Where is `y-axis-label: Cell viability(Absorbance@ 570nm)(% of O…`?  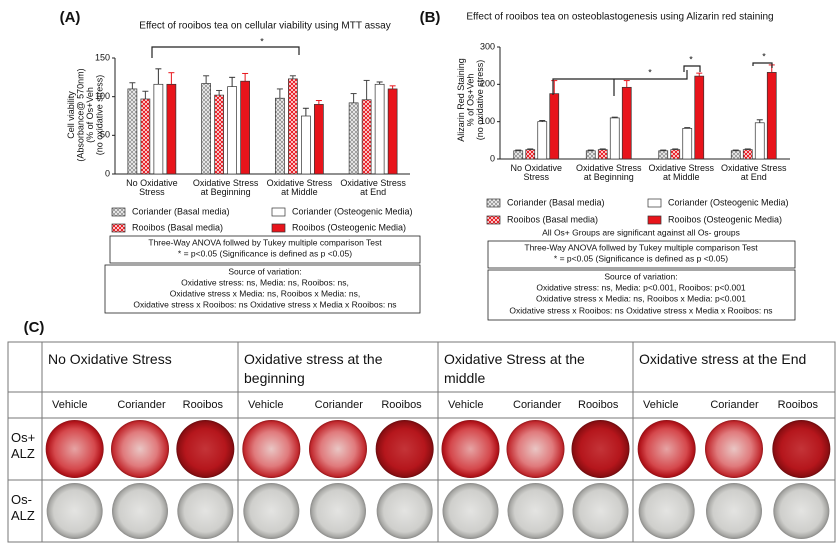
y-axis-label: Cell viability(Absorbance@ 570nm)(% of O… is located at coordinates (85, 114).